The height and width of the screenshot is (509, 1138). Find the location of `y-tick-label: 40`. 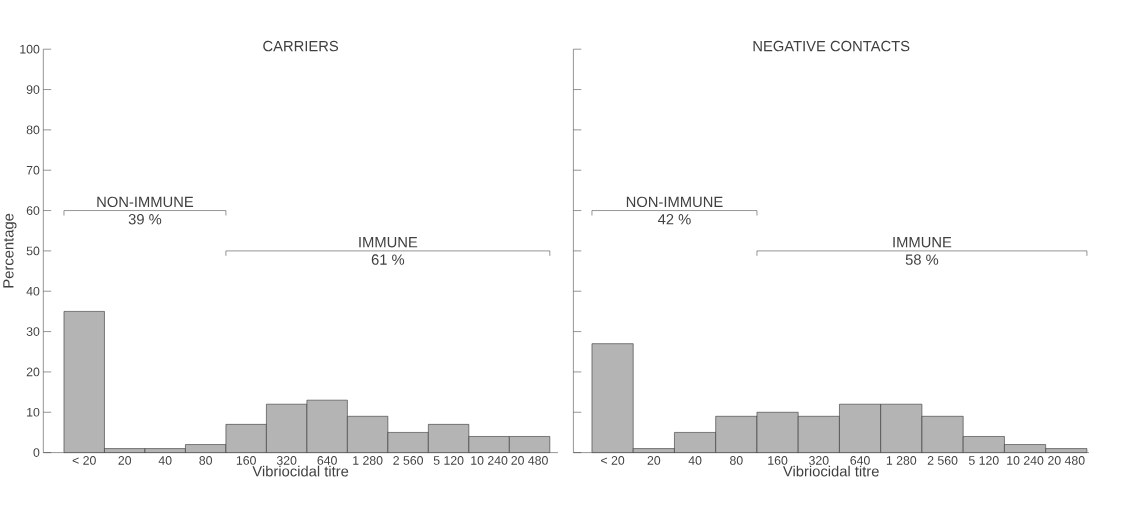

y-tick-label: 40 is located at coordinates (33, 291).